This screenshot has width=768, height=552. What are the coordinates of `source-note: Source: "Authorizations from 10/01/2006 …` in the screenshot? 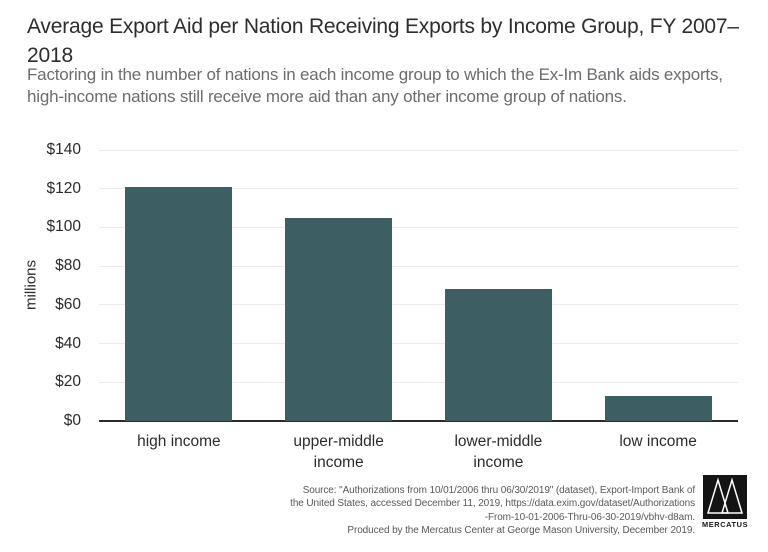 It's located at (460, 511).